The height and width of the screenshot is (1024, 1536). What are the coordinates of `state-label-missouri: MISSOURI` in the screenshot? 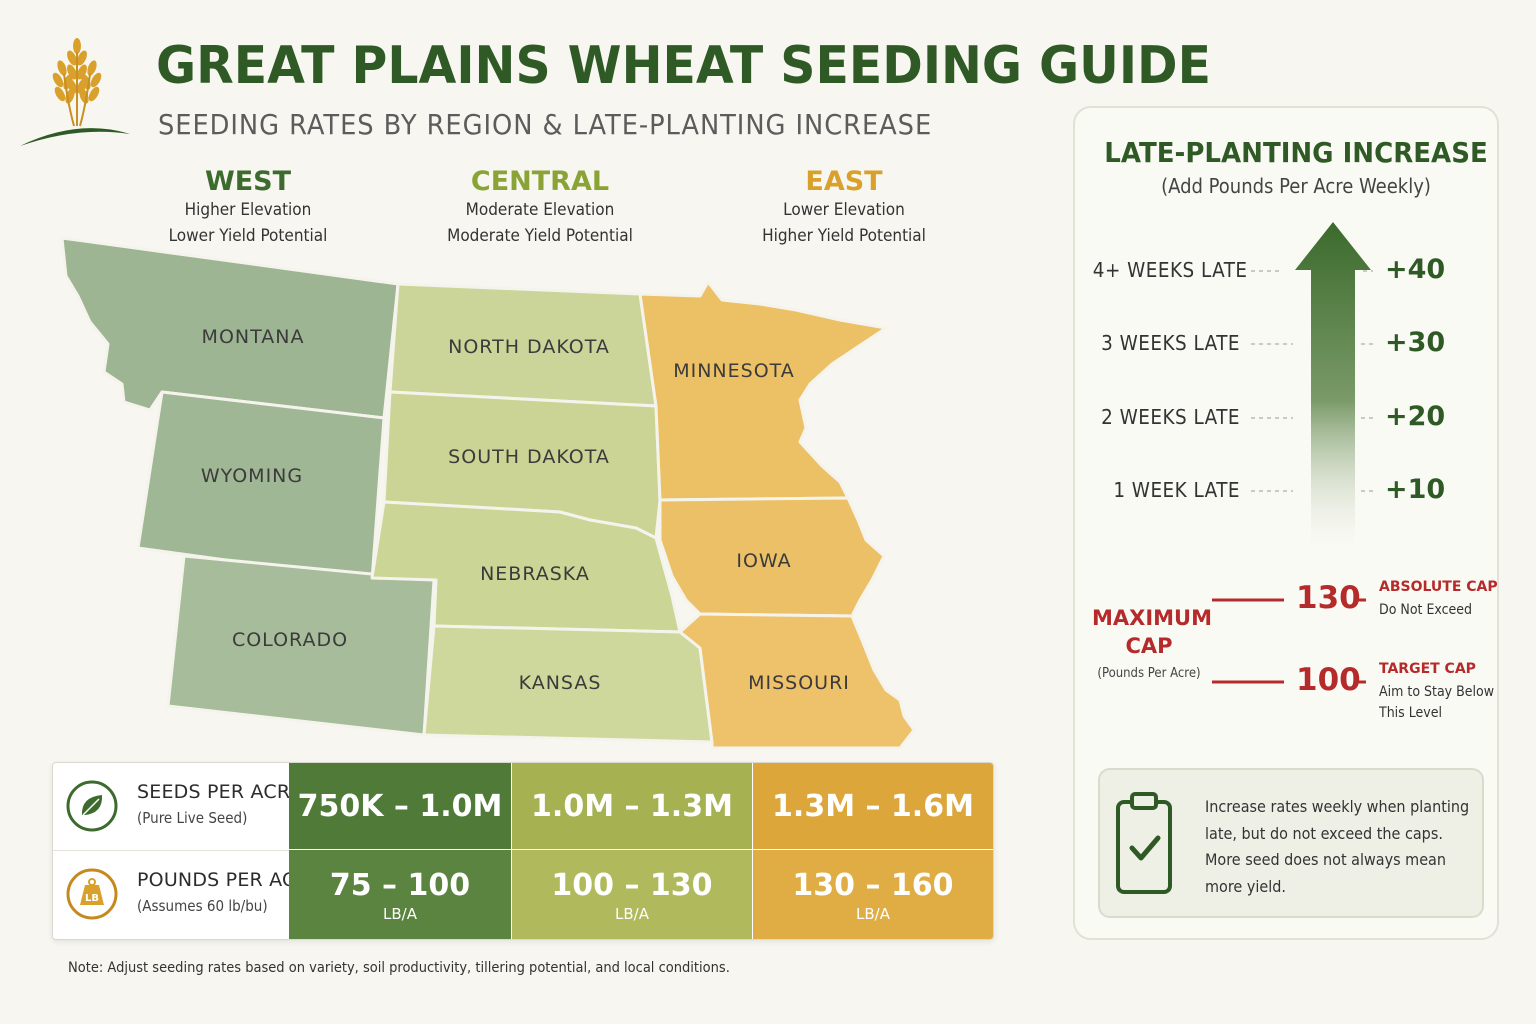 It's located at (799, 683).